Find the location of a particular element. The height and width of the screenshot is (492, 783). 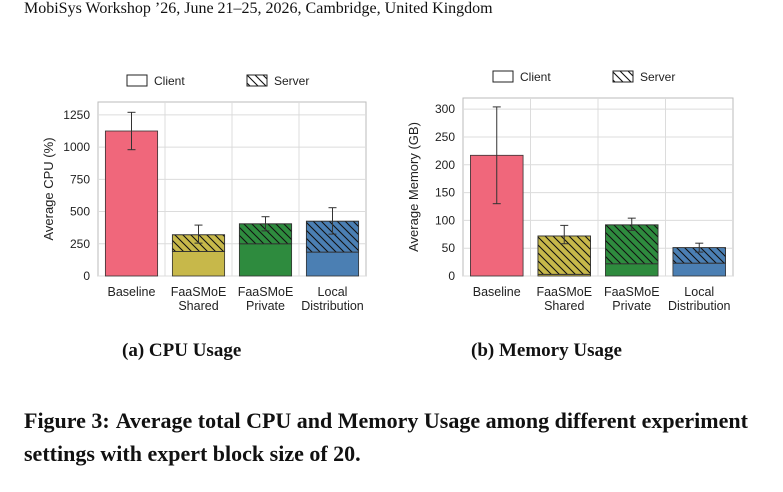

y-axis-label: Average CPU (%) is located at coordinates (48, 188).